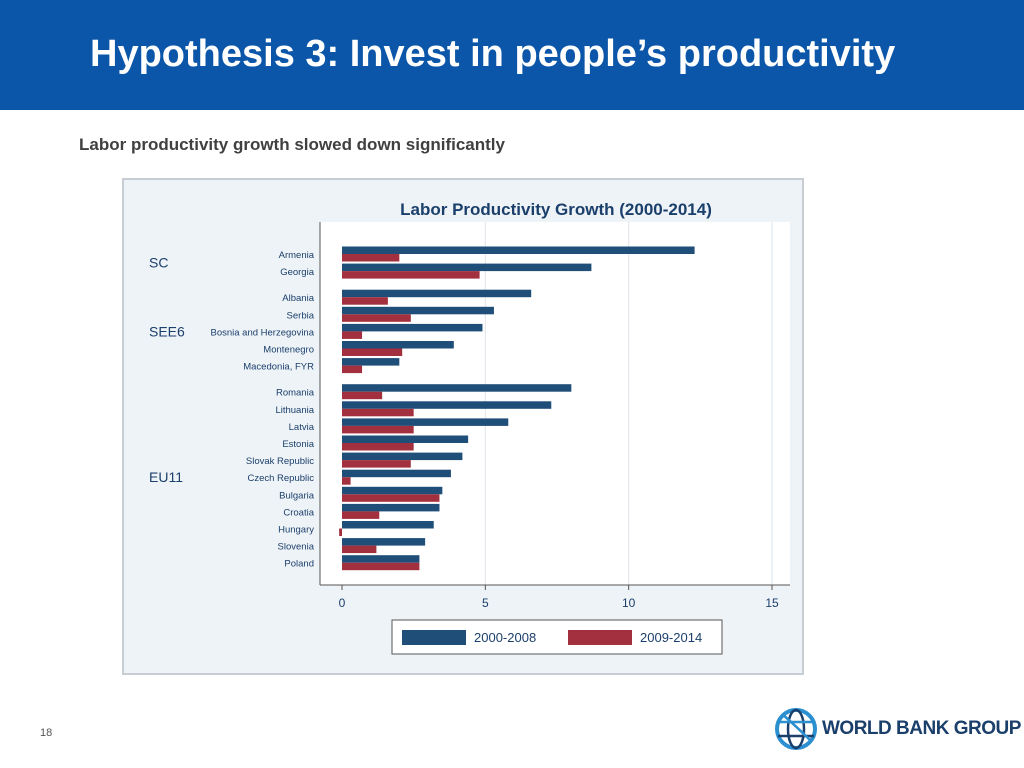  What do you see at coordinates (295, 393) in the screenshot?
I see `category-label: Romania` at bounding box center [295, 393].